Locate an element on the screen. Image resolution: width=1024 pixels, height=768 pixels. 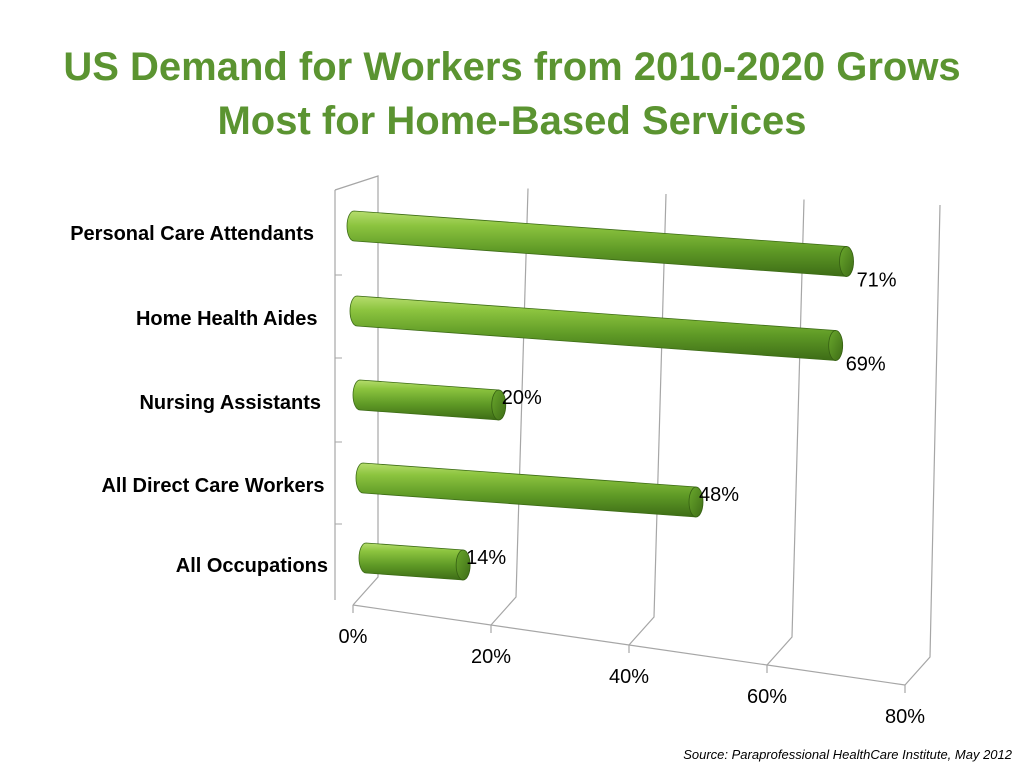
x-tick-label: 40% is located at coordinates (629, 677).